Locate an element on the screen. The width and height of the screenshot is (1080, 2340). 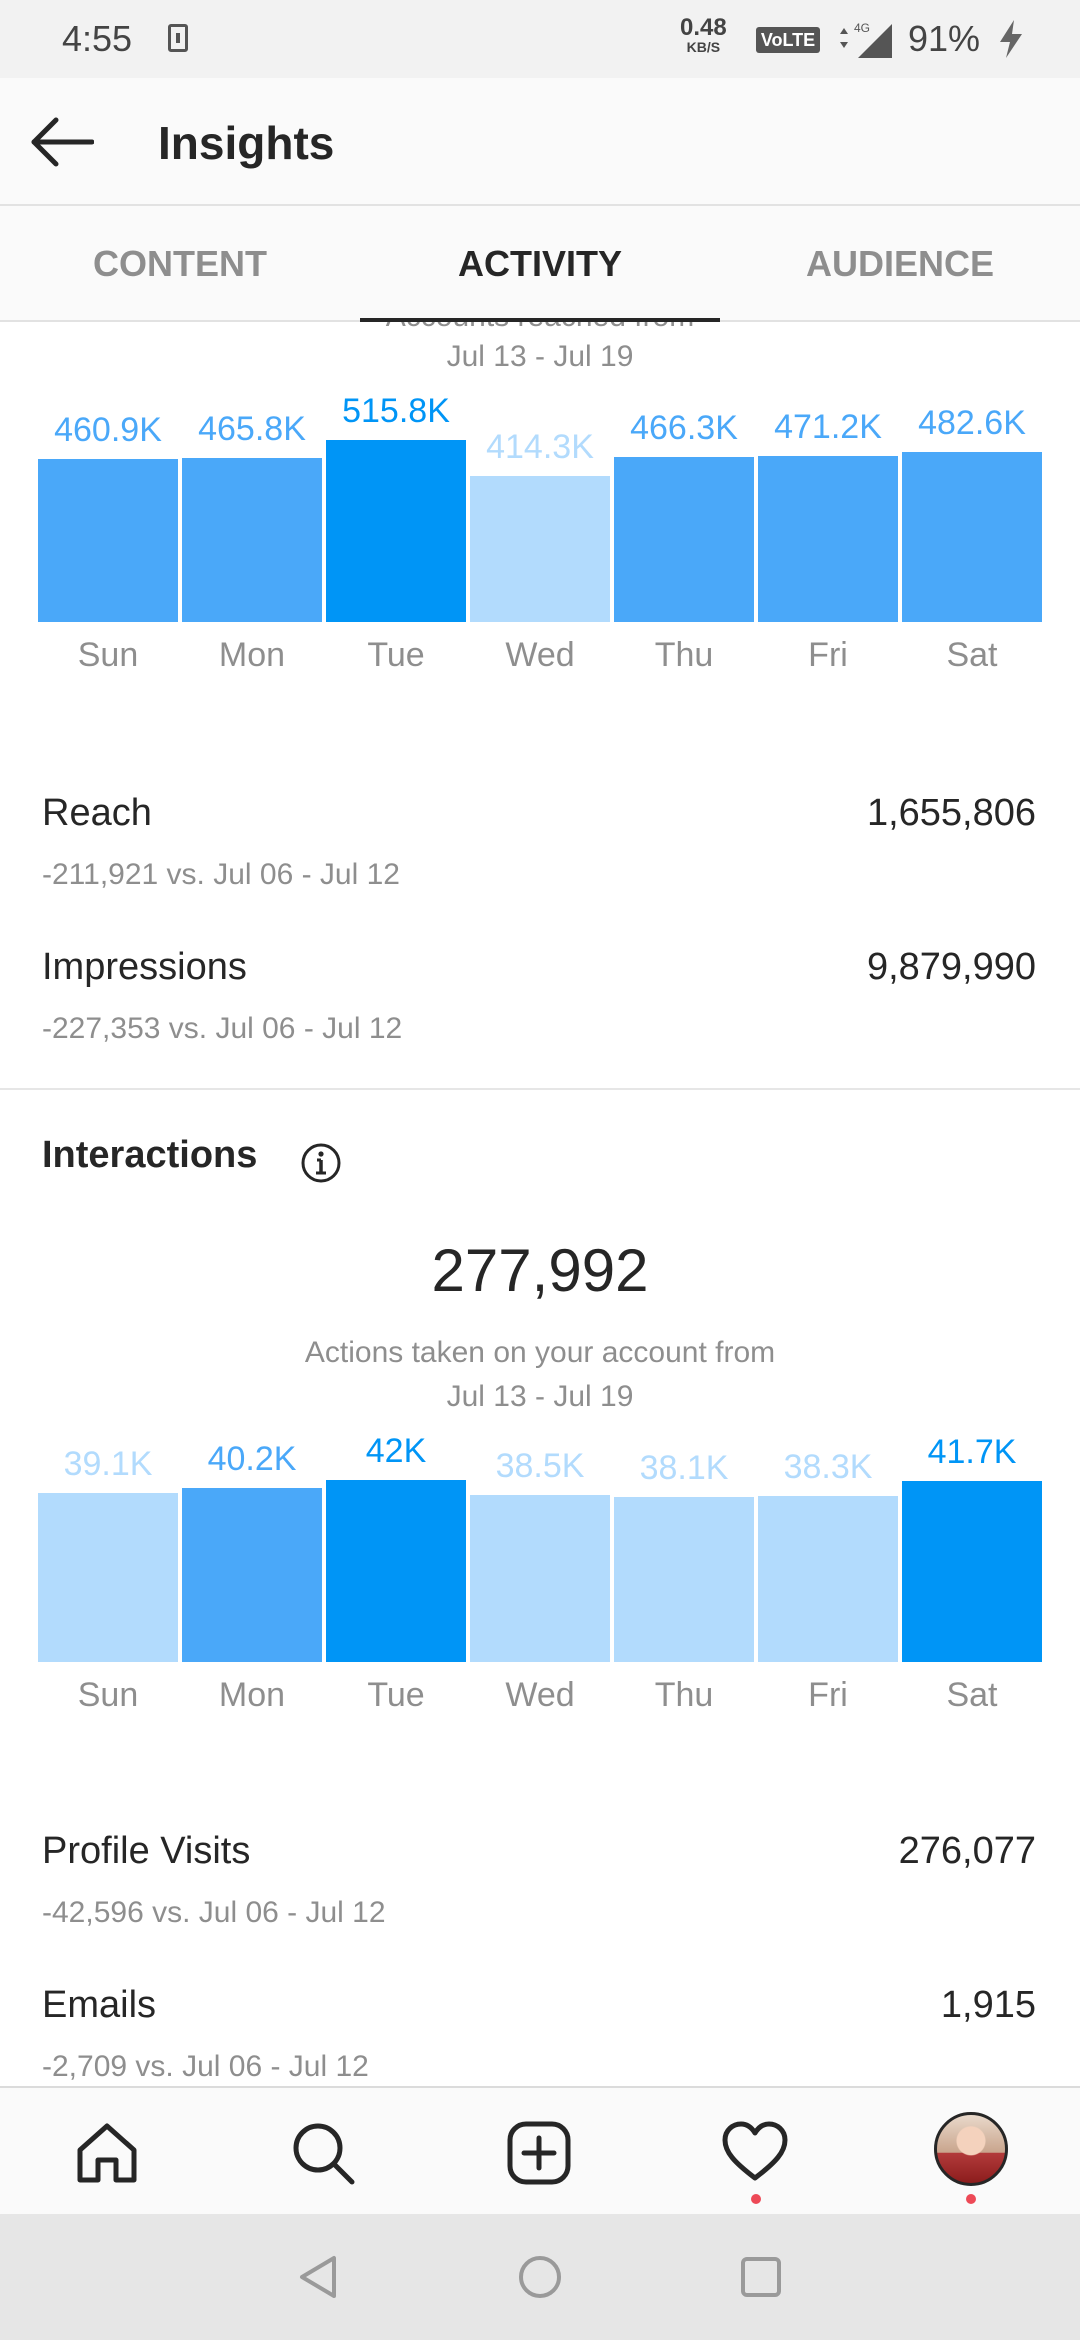
reach-value: 1,655,806 is located at coordinates (951, 813).